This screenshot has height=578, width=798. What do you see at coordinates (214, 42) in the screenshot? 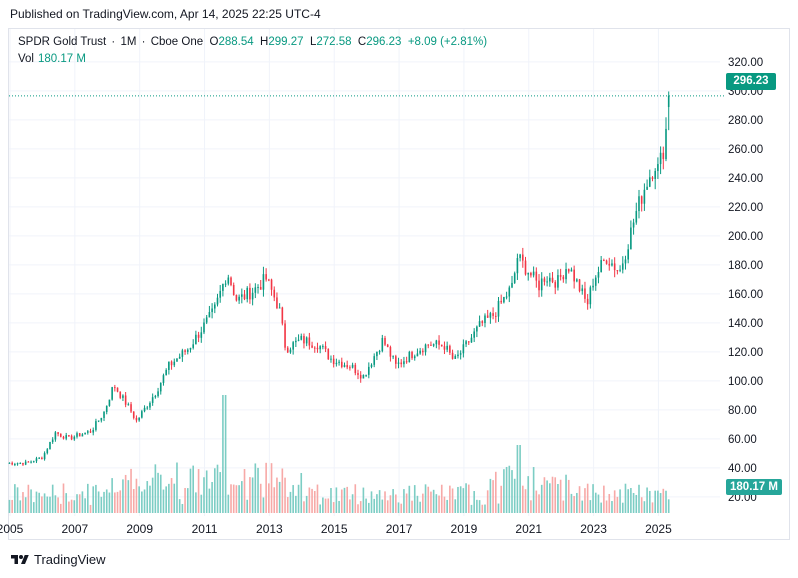
I see `open-label: O` at bounding box center [214, 42].